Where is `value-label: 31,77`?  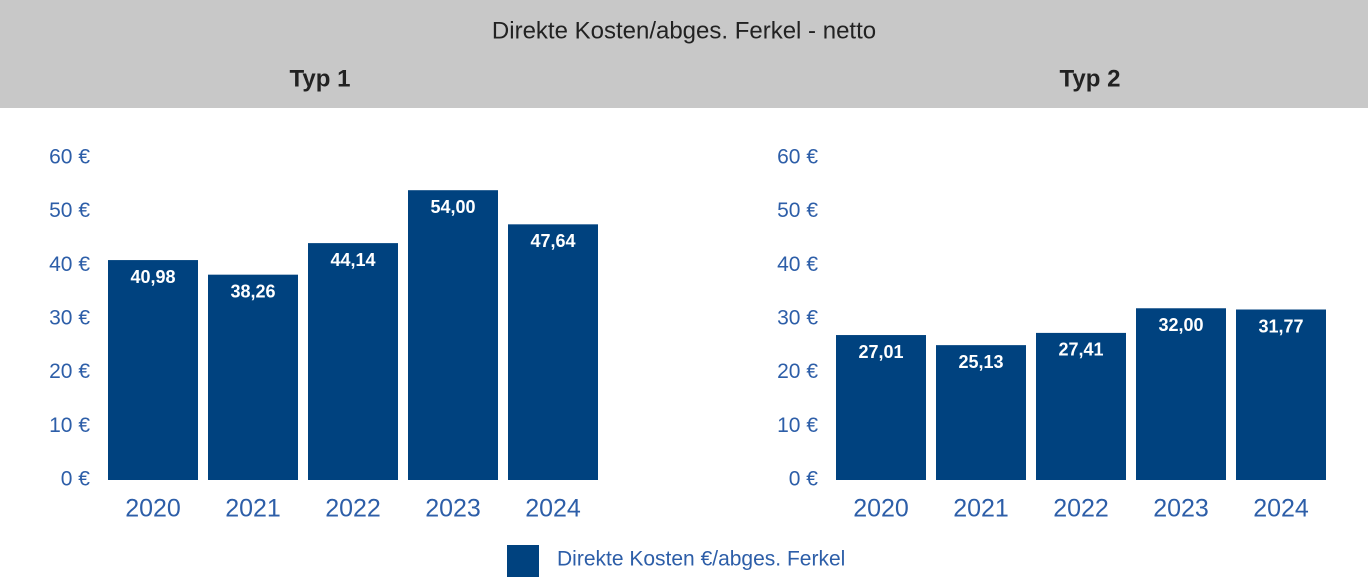 value-label: 31,77 is located at coordinates (1280, 326).